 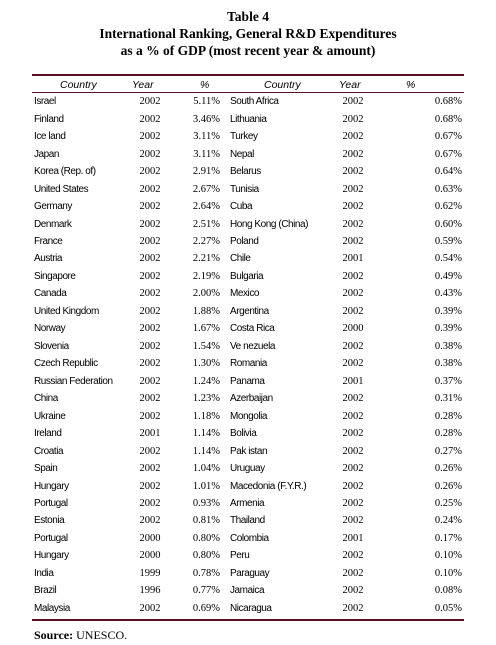 I want to click on table-row: Portugal 2000 0.80% Colombia 2001 0.17%, so click(x=251, y=538).